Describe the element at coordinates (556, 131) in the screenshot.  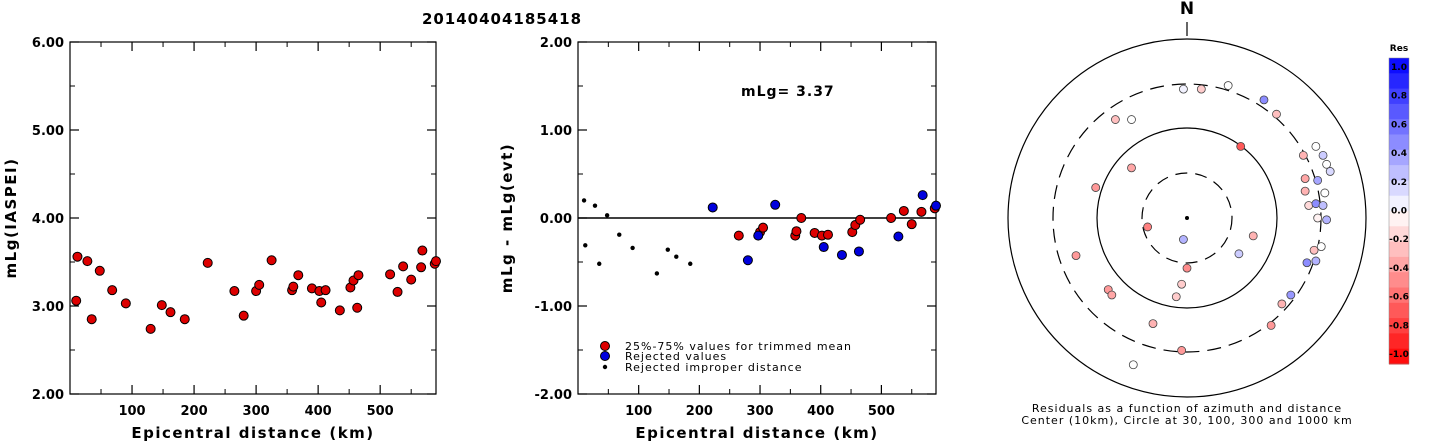
I see `y-tick-label: 1.00` at that location.